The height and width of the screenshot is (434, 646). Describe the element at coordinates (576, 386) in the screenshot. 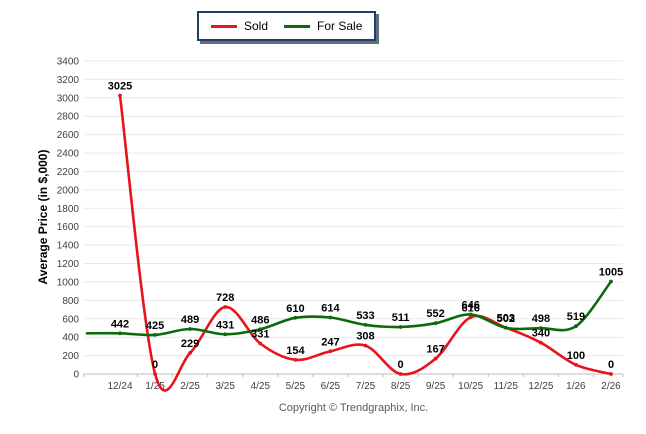

I see `x-tick-label: 1/26` at that location.